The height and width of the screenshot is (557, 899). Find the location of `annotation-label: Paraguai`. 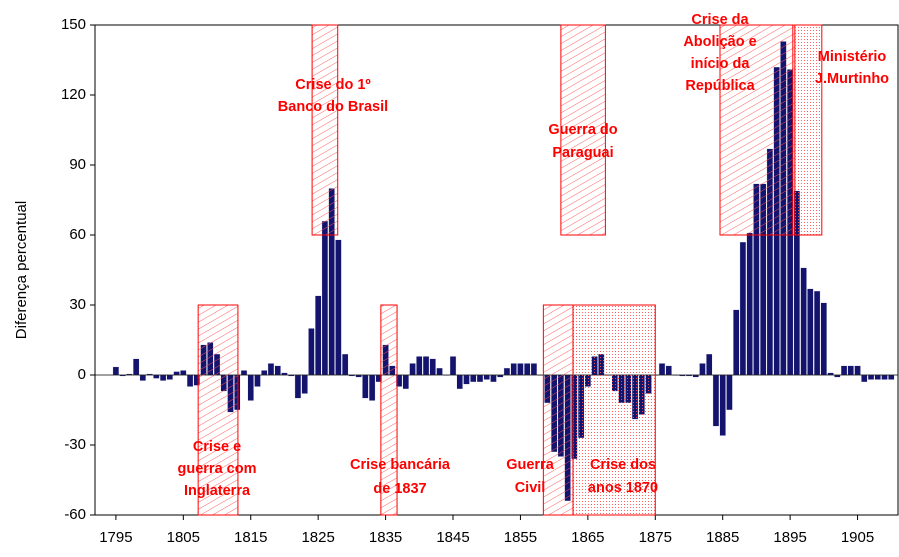

annotation-label: Paraguai is located at coordinates (582, 153).